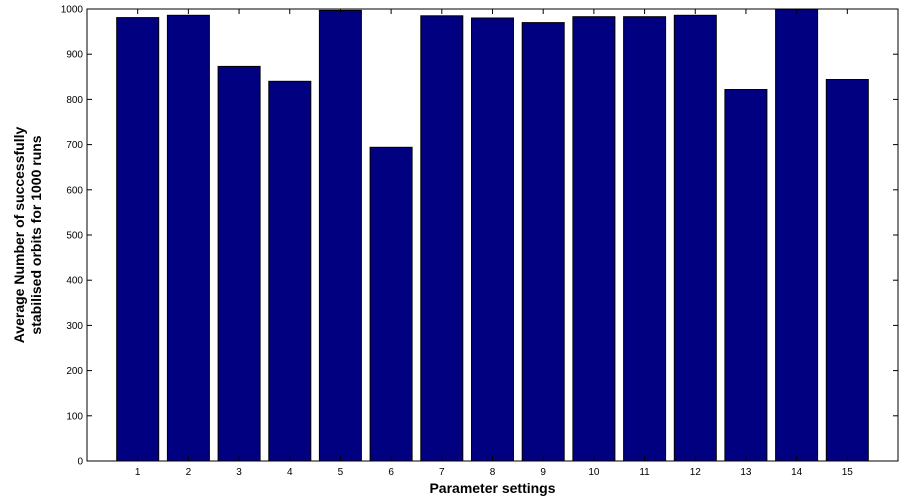  What do you see at coordinates (644, 472) in the screenshot?
I see `x-tick-label-11: 11` at bounding box center [644, 472].